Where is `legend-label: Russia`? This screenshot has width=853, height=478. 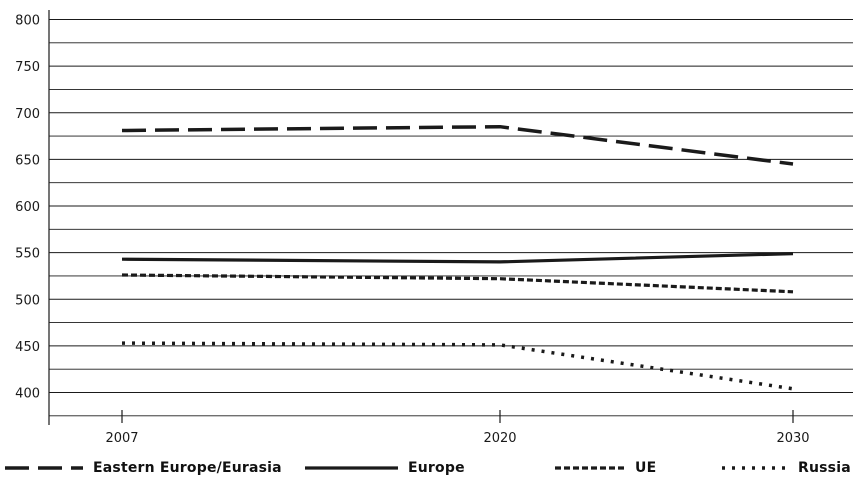
legend-label: Russia is located at coordinates (824, 468).